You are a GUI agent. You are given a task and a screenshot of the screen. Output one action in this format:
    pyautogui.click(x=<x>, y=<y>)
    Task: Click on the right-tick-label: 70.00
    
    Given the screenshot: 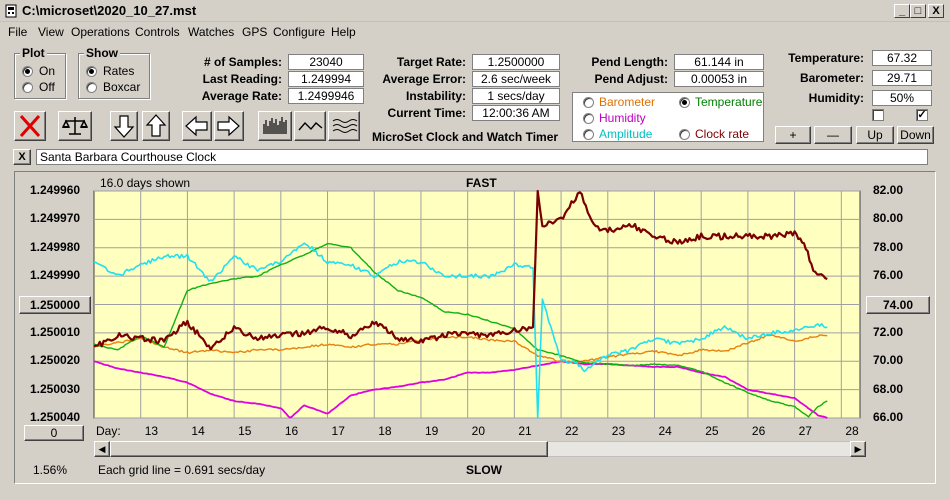 What is the action you would take?
    pyautogui.click(x=888, y=360)
    